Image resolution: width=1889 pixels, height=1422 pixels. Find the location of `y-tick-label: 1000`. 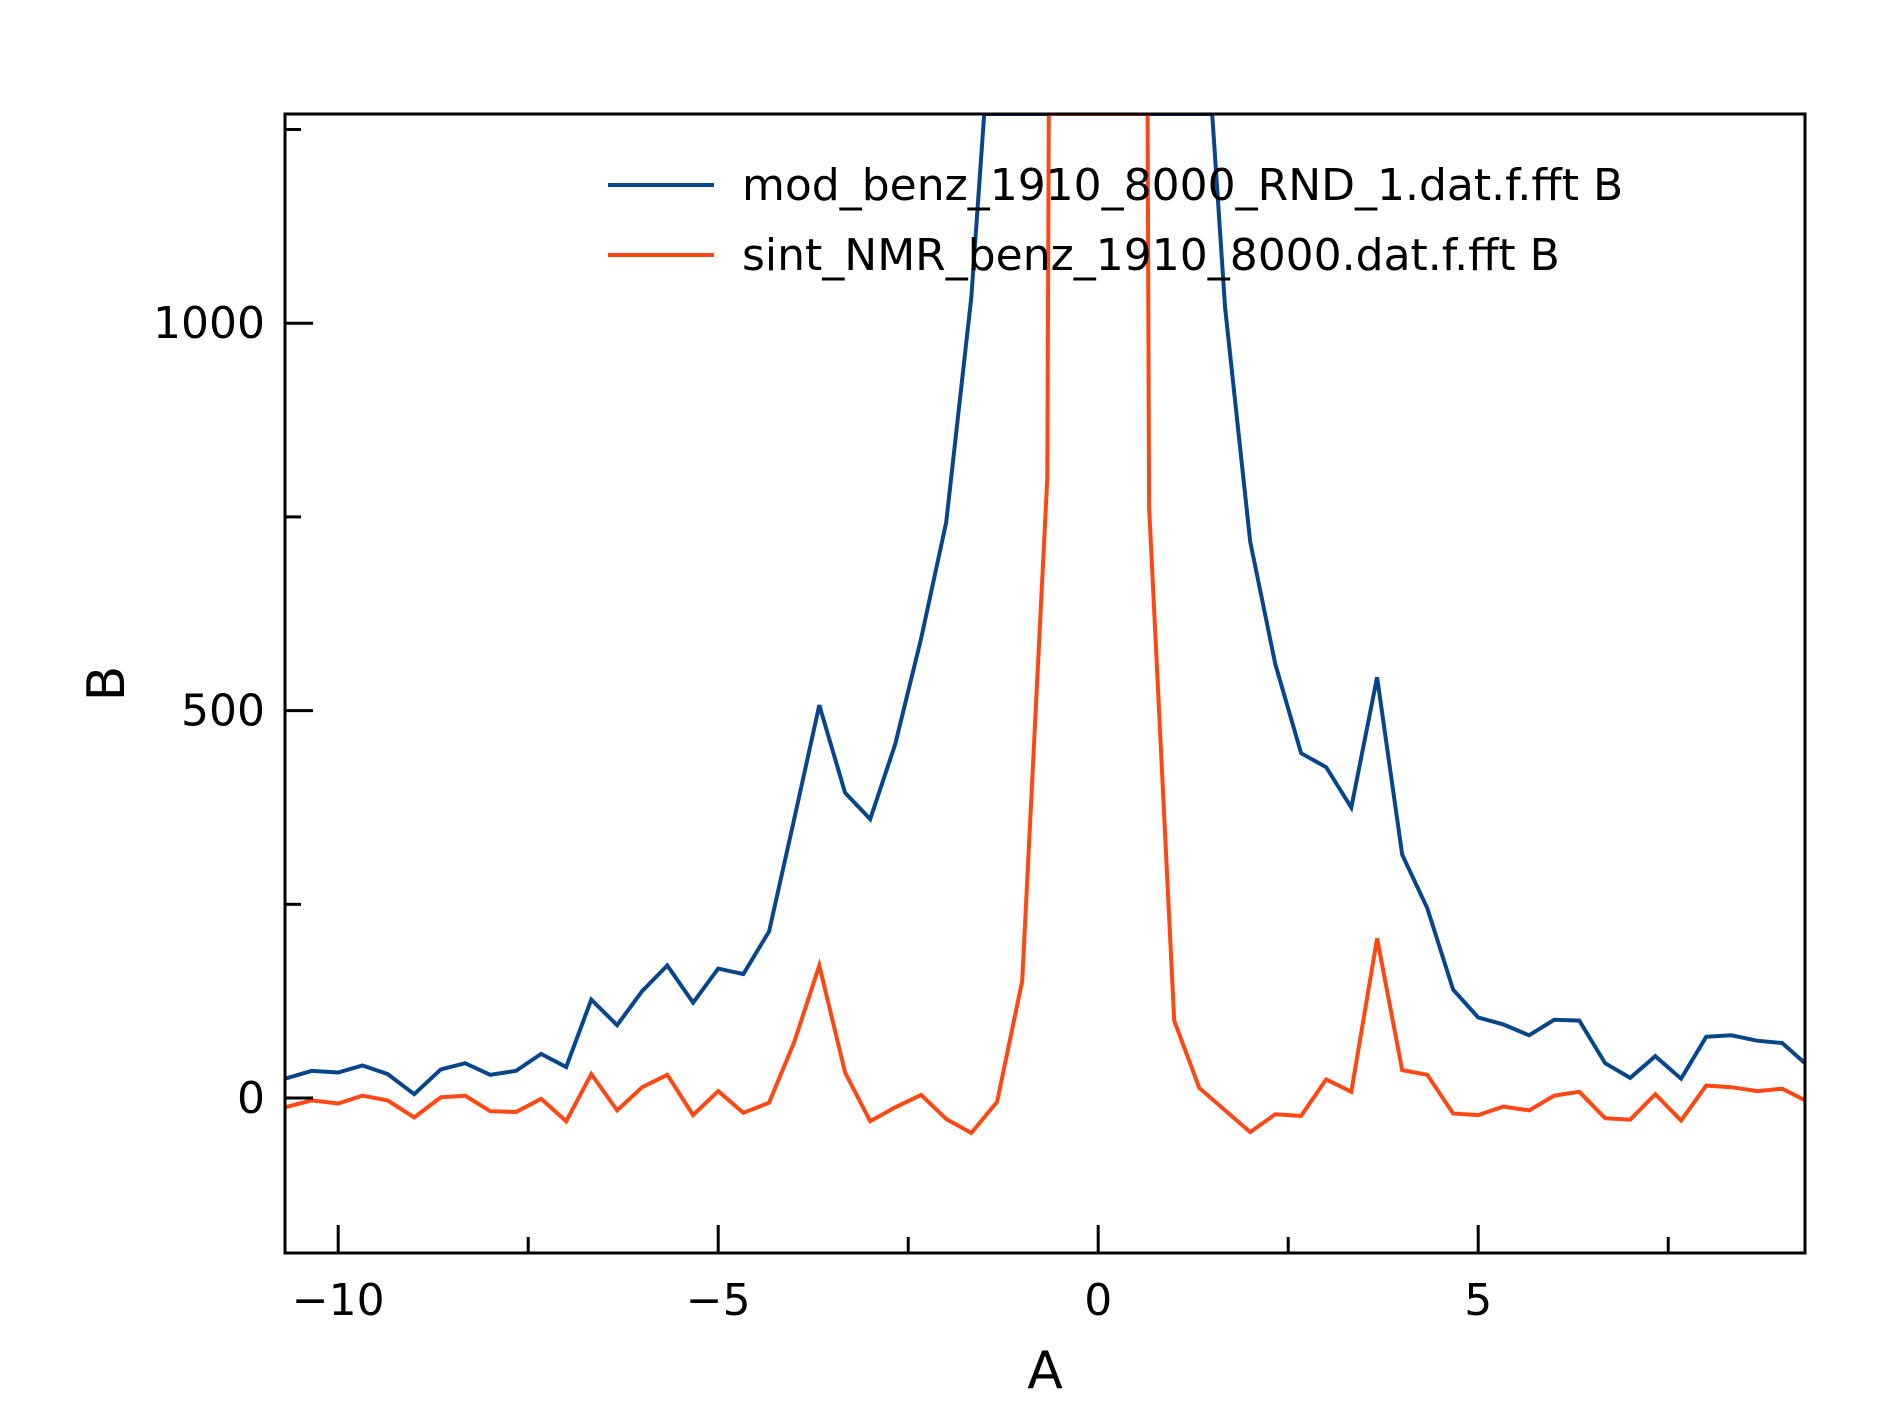

y-tick-label: 1000 is located at coordinates (209, 323).